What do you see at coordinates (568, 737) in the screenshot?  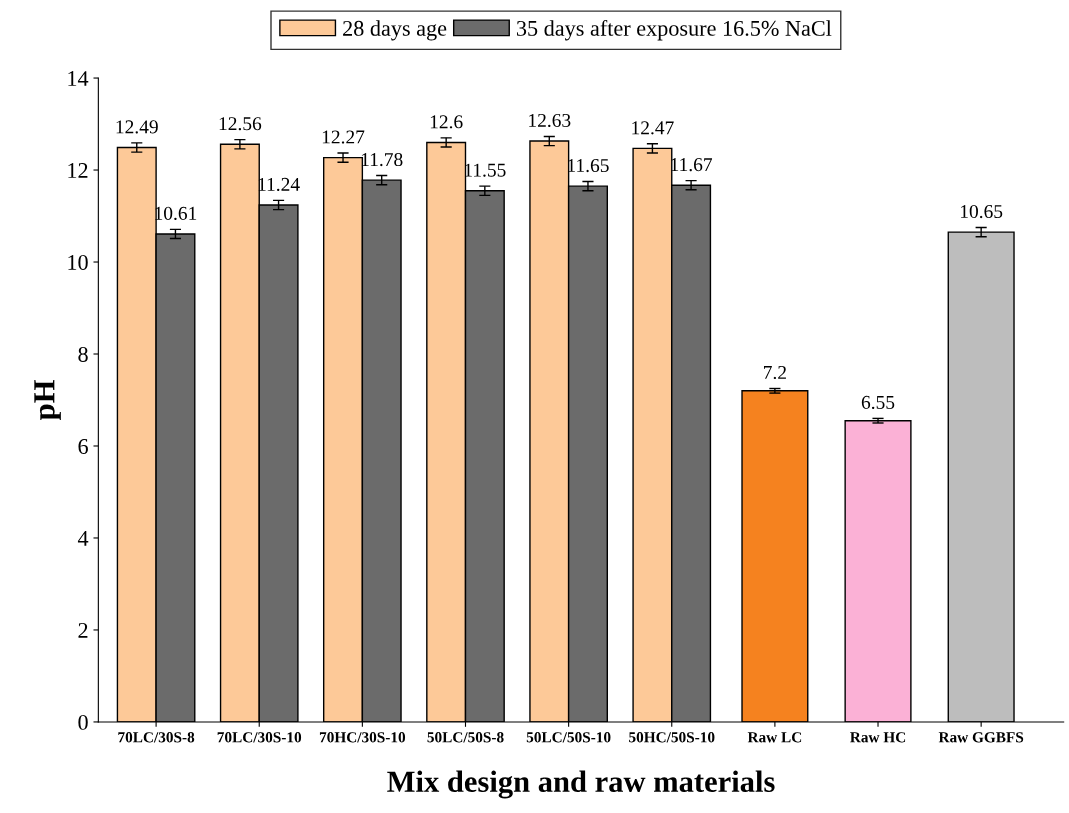 I see `x-tick-label: 50LC/50S-10` at bounding box center [568, 737].